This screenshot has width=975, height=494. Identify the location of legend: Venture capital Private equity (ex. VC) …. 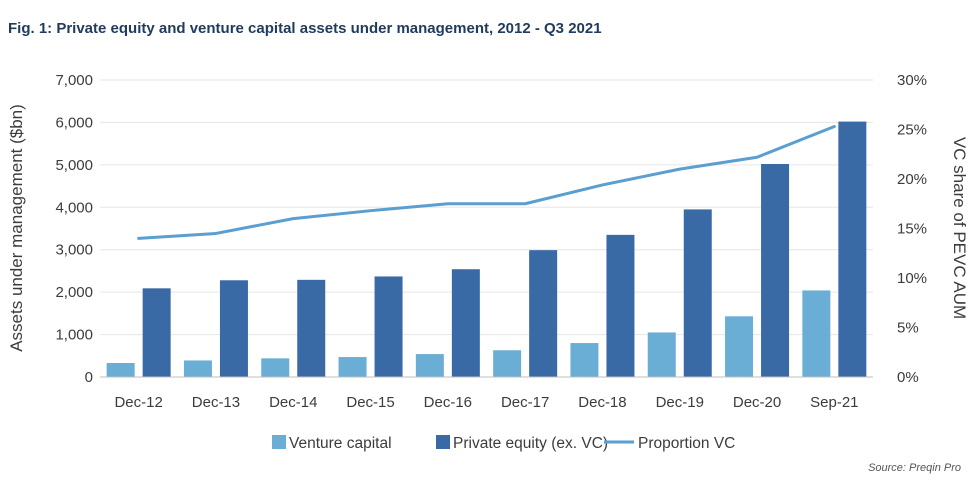
(503, 443).